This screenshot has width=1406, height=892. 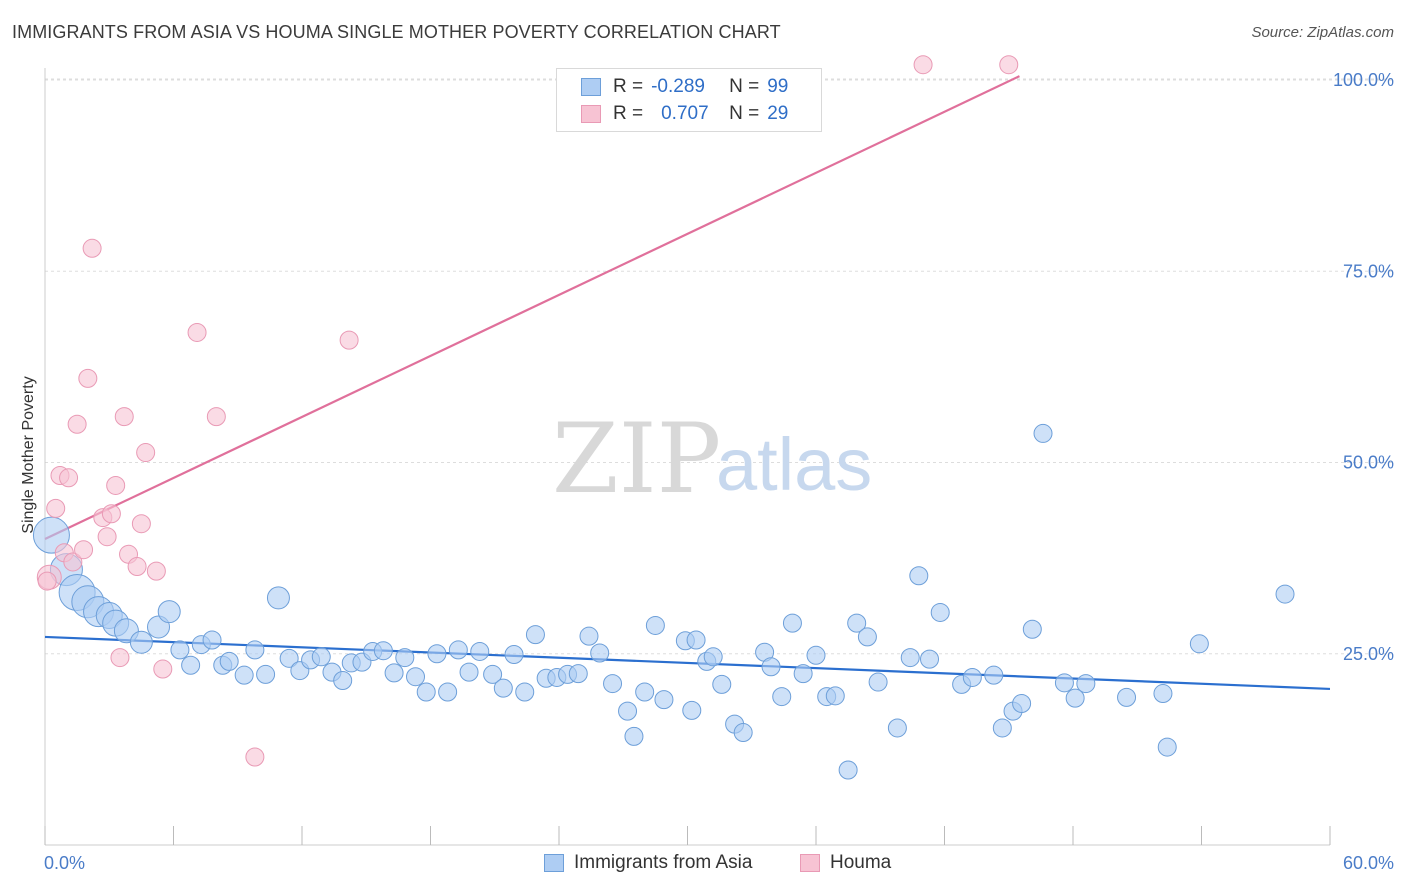 What do you see at coordinates (778, 113) in the screenshot?
I see `n-value: 29` at bounding box center [778, 113].